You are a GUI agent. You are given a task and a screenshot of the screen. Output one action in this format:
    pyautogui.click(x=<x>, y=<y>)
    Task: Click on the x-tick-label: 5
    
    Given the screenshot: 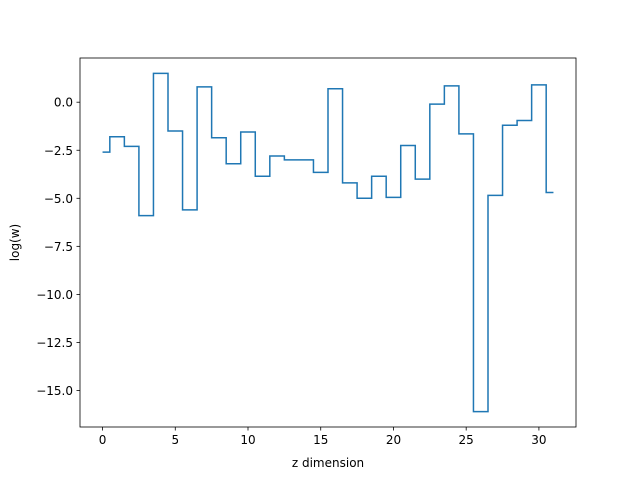 What is the action you would take?
    pyautogui.click(x=175, y=440)
    